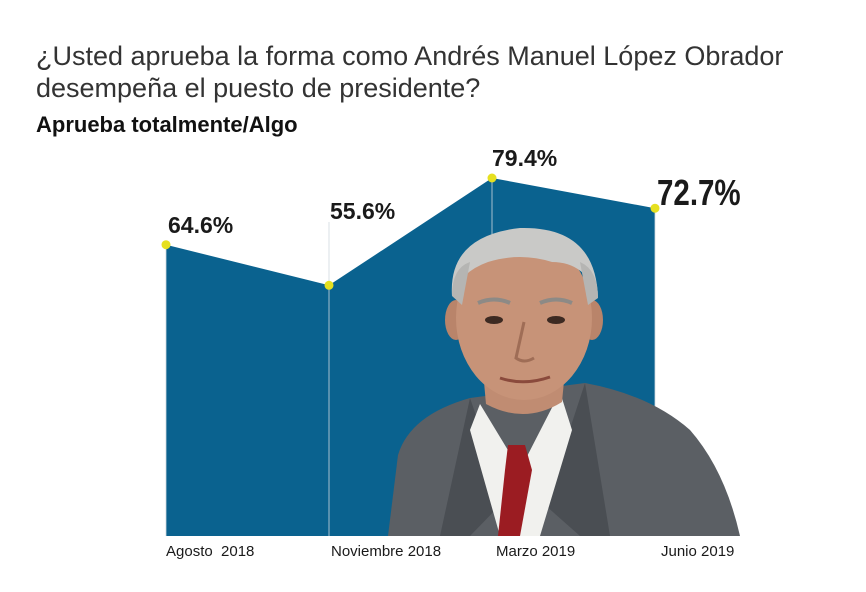 This screenshot has height=592, width=866. Describe the element at coordinates (699, 192) in the screenshot. I see `value-label: 72.7%` at that location.